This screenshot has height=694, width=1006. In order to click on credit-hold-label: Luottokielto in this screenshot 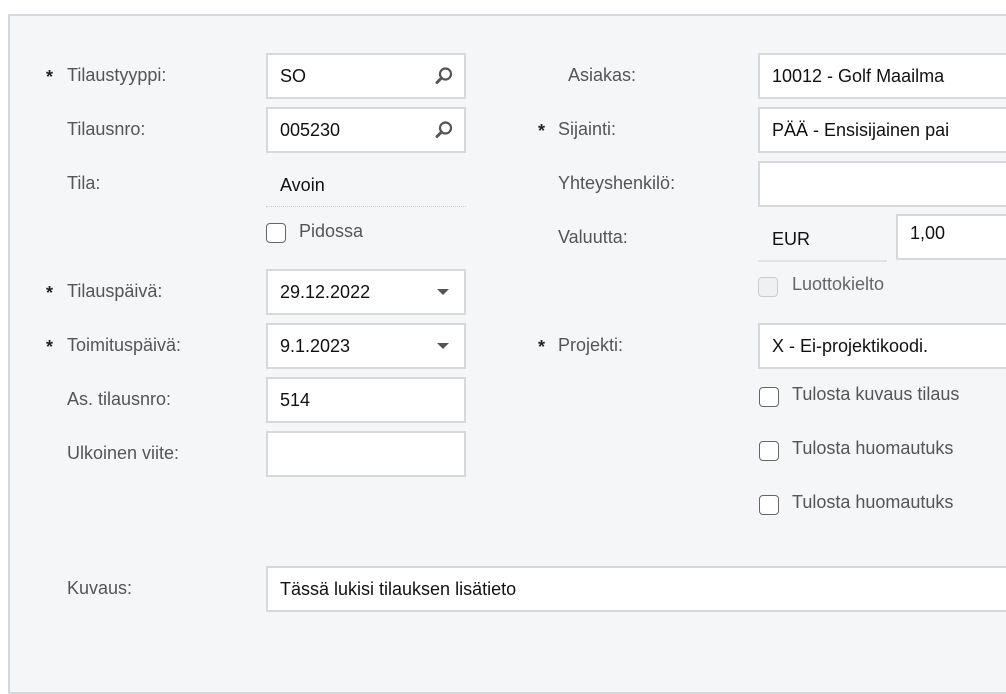, I will do `click(838, 284)`.